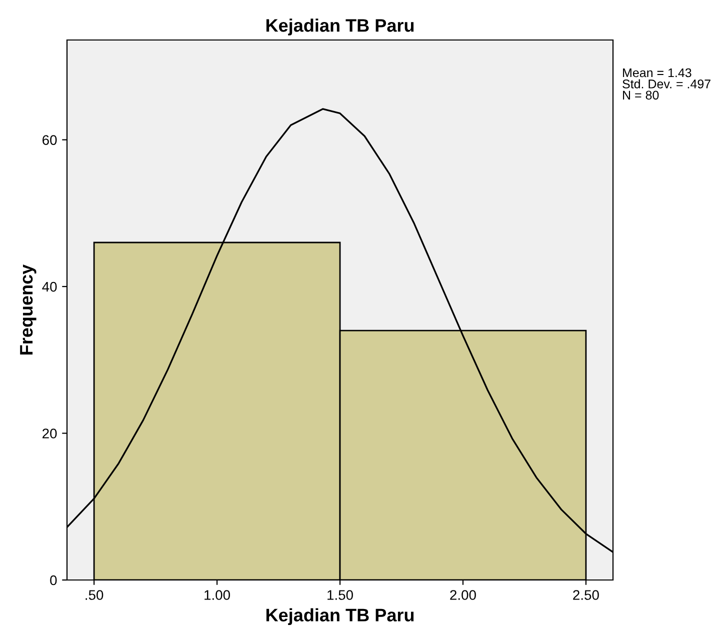  What do you see at coordinates (49, 287) in the screenshot?
I see `y-tick-label: 40` at bounding box center [49, 287].